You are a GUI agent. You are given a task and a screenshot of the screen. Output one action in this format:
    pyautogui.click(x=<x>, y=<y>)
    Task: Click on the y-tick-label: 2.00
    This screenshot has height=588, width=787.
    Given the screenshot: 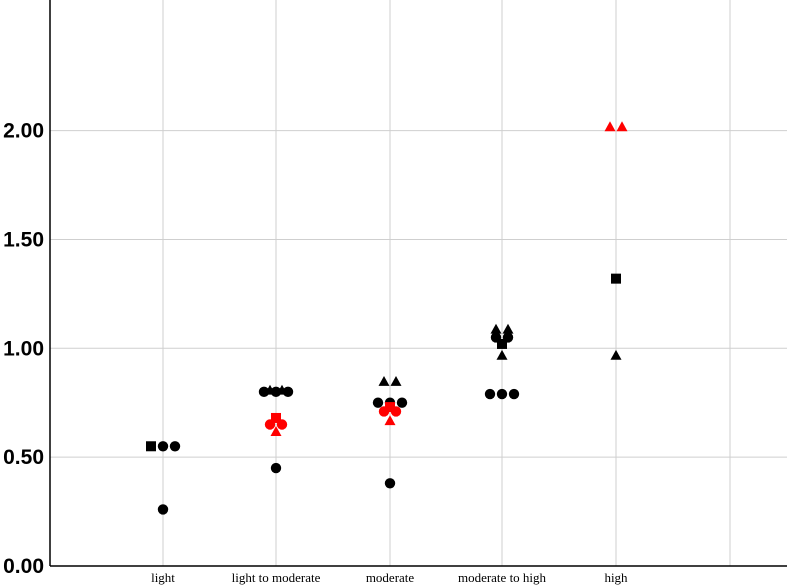 What is the action you would take?
    pyautogui.click(x=23, y=131)
    